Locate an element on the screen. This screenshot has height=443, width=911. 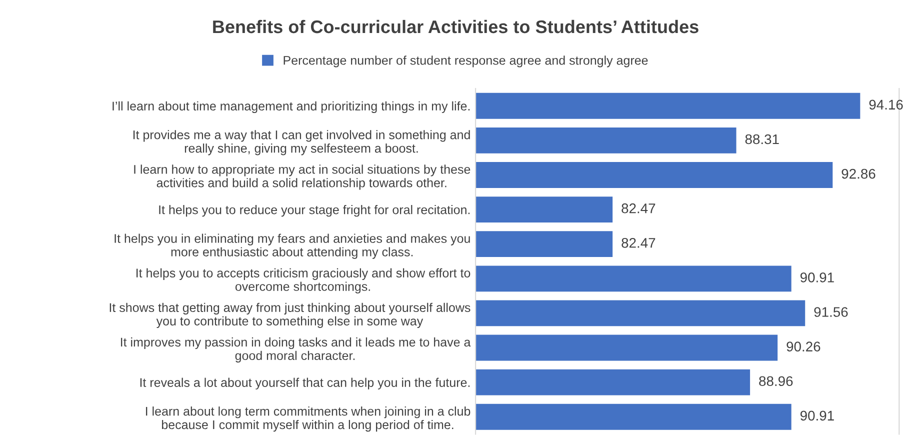
y-tick-label: I learn how to appropriate my act in social situations by these activities and build a solid relationship towards other. is located at coordinates (302, 177).